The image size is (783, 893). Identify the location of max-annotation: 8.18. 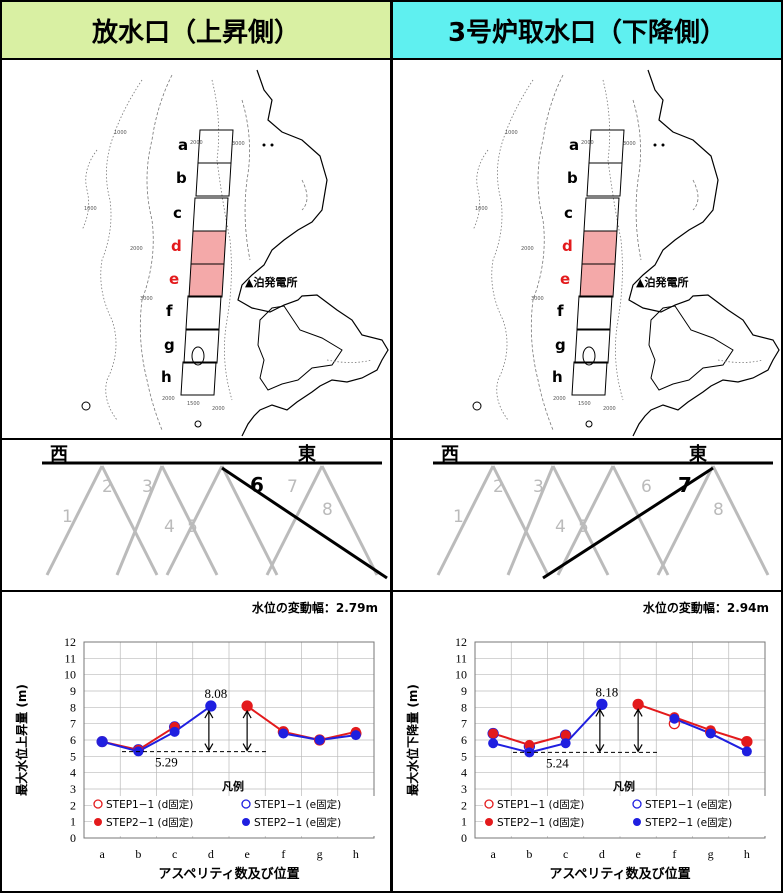
(607, 691).